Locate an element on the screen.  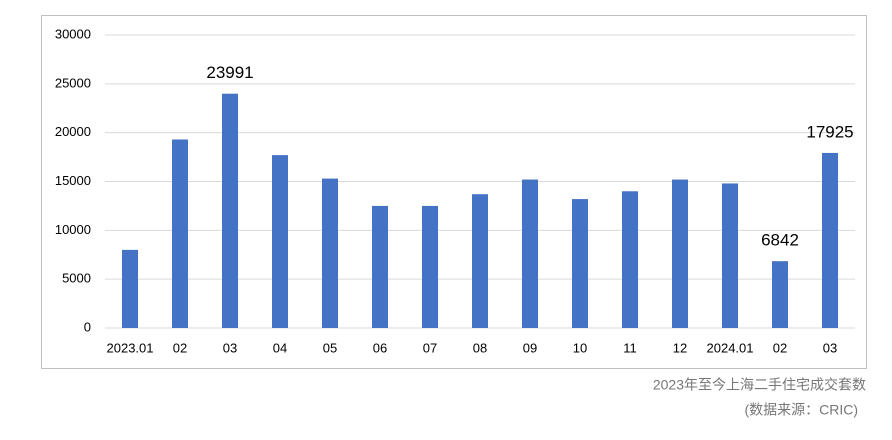
x-tick-label: 12 is located at coordinates (680, 347).